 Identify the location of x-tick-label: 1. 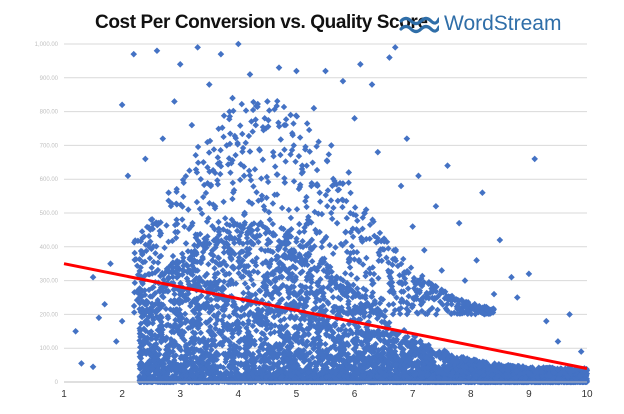
(64, 394).